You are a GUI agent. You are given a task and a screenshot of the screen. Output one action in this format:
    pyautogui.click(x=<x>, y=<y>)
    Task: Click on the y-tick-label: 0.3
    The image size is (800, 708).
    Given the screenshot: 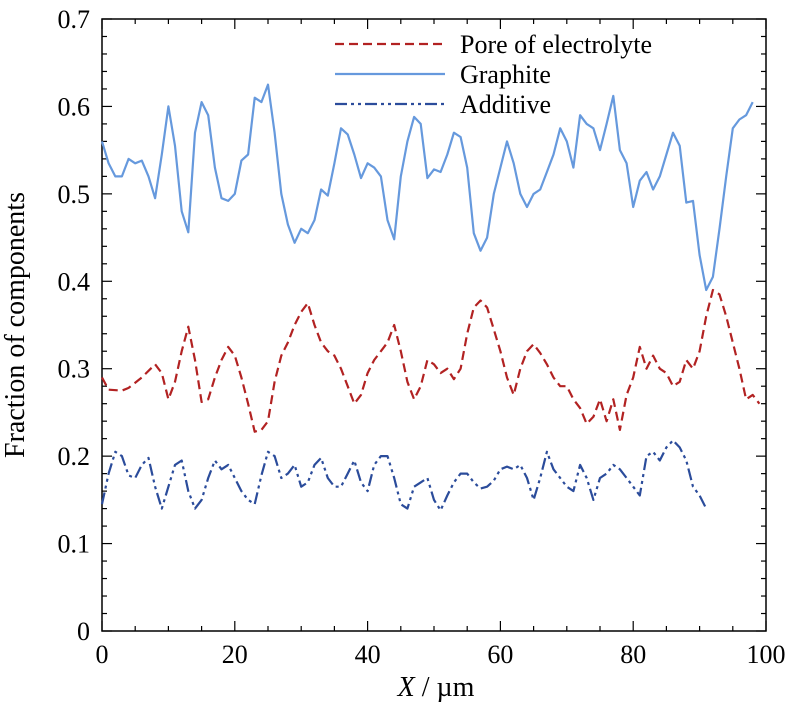 What is the action you would take?
    pyautogui.click(x=74, y=369)
    